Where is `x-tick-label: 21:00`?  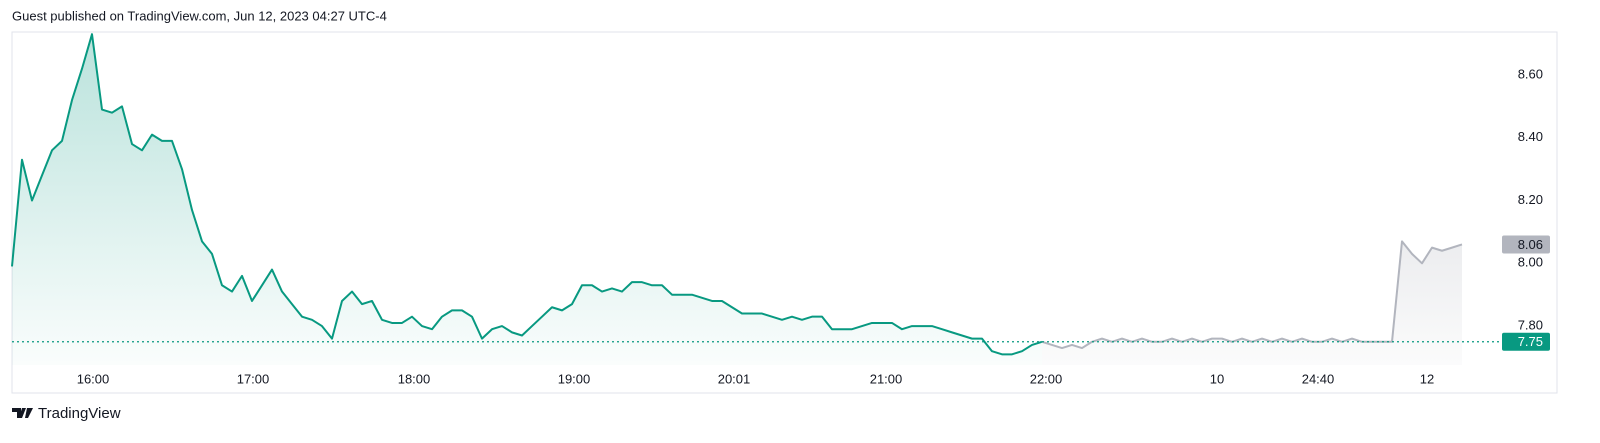 x-tick-label: 21:00 is located at coordinates (886, 378).